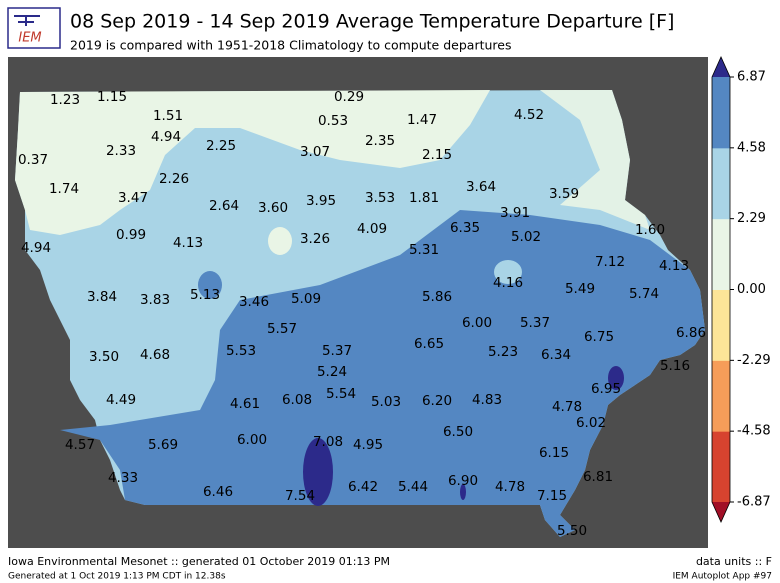 This screenshot has height=583, width=780. What do you see at coordinates (487, 400) in the screenshot?
I see `station-value: 4.83` at bounding box center [487, 400].